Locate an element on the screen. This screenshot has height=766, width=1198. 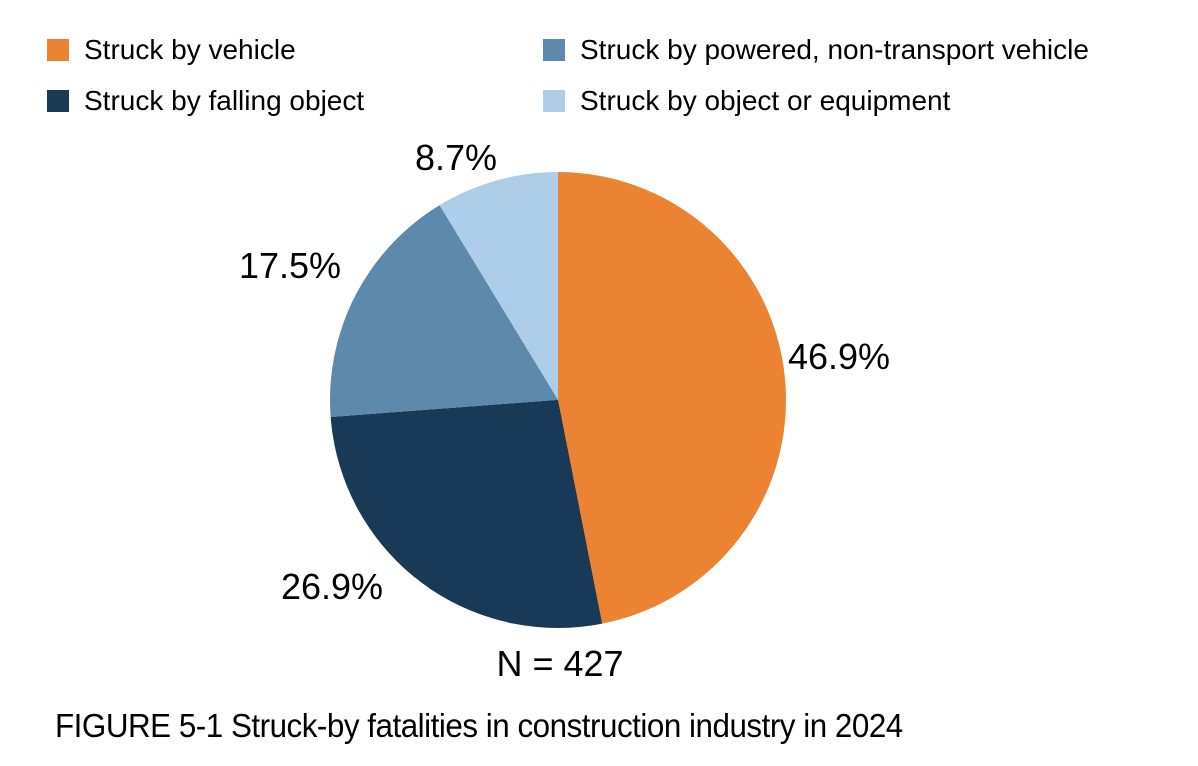
slice-label-struck-by-object-or-equipment: 8.7% is located at coordinates (456, 157).